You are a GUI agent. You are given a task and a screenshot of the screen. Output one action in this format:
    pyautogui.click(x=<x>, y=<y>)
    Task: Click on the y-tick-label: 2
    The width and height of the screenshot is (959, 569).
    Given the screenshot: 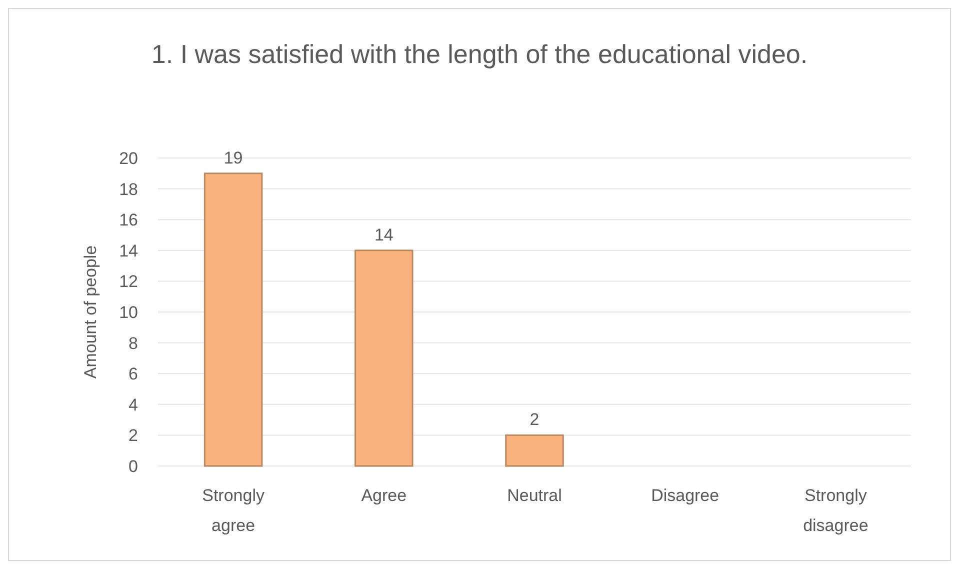 What is the action you would take?
    pyautogui.click(x=133, y=436)
    